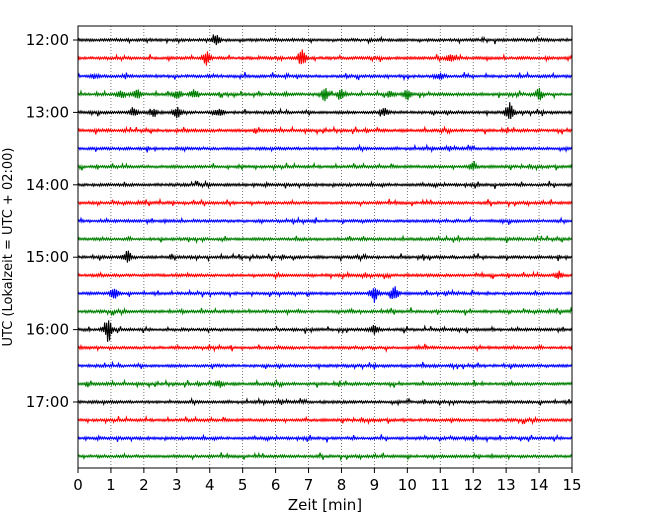 The width and height of the screenshot is (650, 520). What do you see at coordinates (47, 402) in the screenshot?
I see `y-tick-label: 17:00` at bounding box center [47, 402].